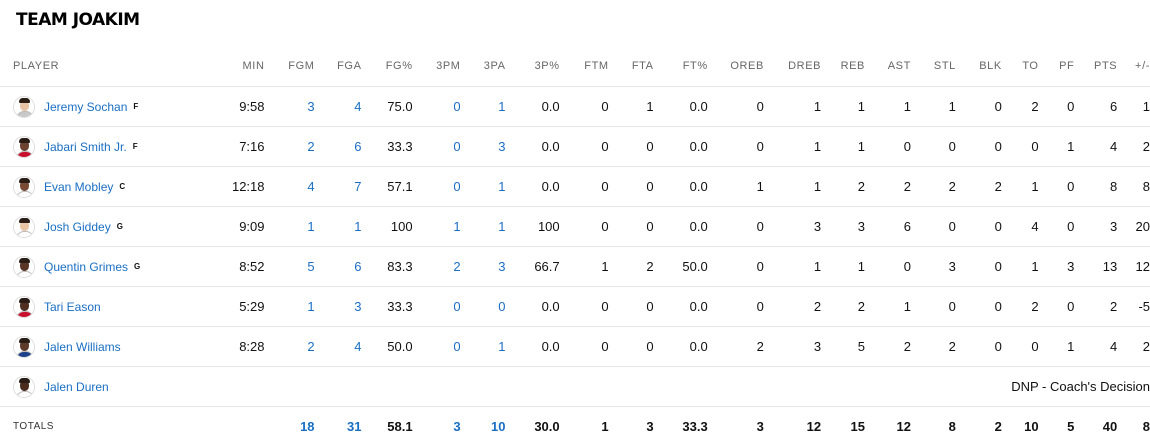 This screenshot has height=445, width=1150. Describe the element at coordinates (631, 347) in the screenshot. I see `stat-fta: 0` at that location.